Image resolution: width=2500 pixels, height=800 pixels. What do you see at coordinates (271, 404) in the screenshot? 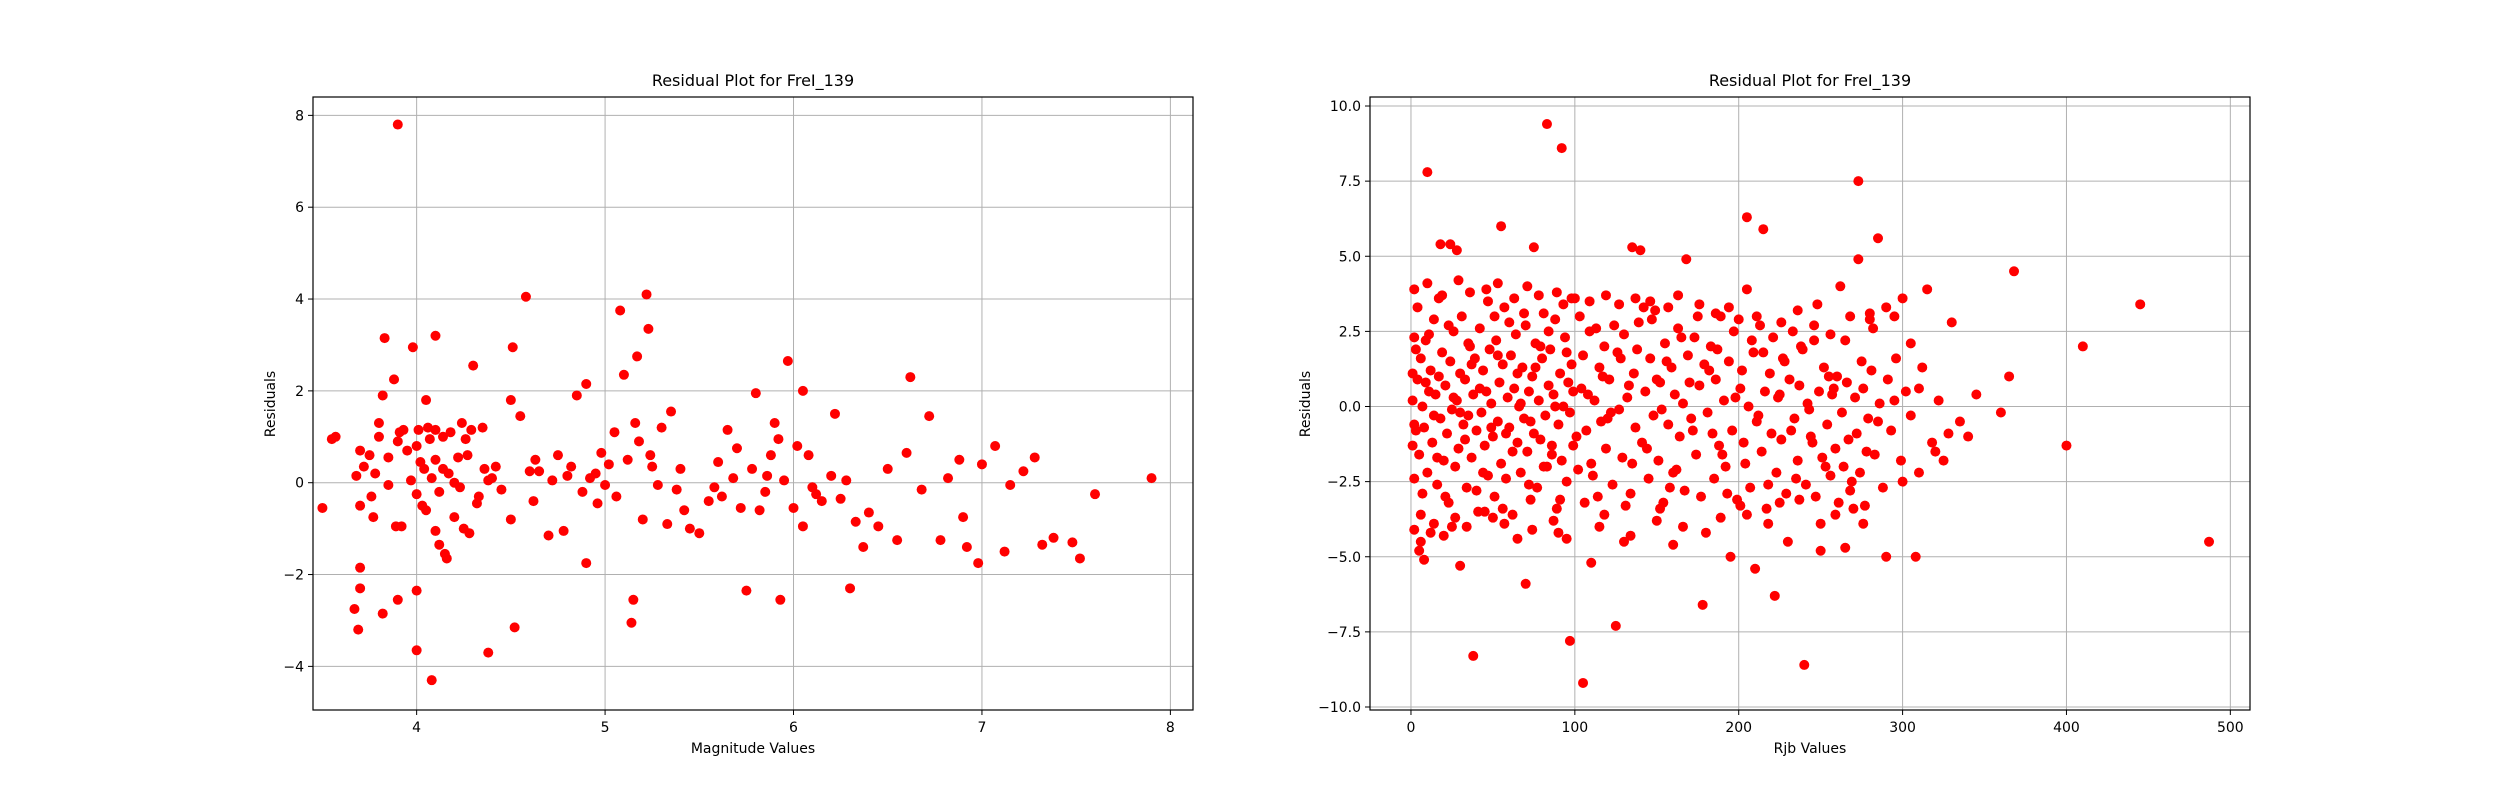
I see `y-axis-label-left: Residuals` at bounding box center [271, 404].